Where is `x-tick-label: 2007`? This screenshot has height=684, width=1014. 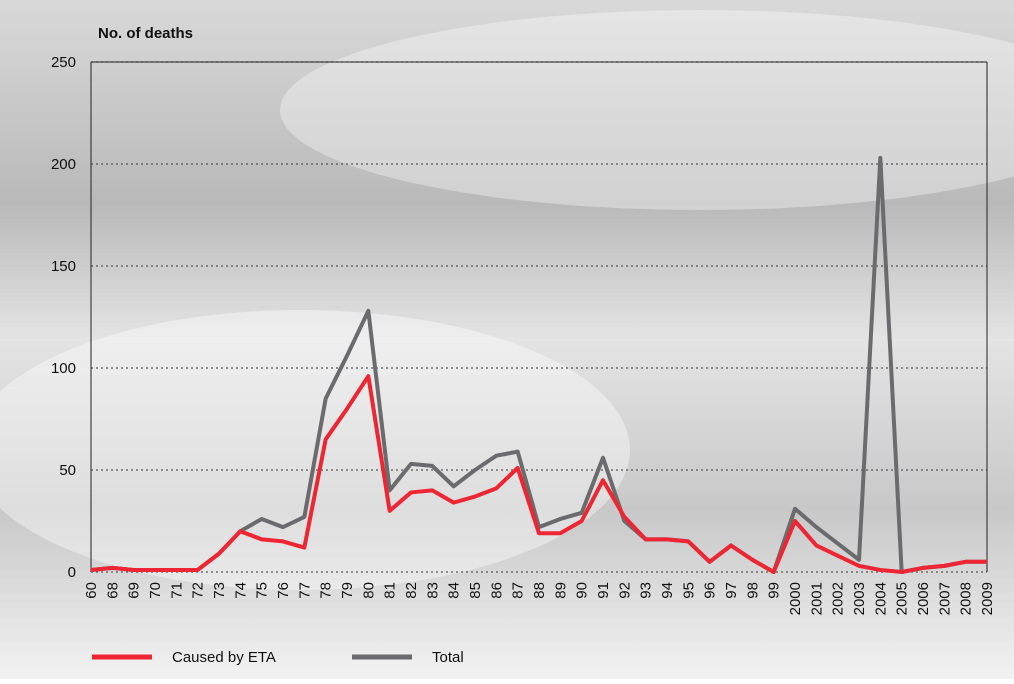
x-tick-label: 2007 is located at coordinates (944, 598).